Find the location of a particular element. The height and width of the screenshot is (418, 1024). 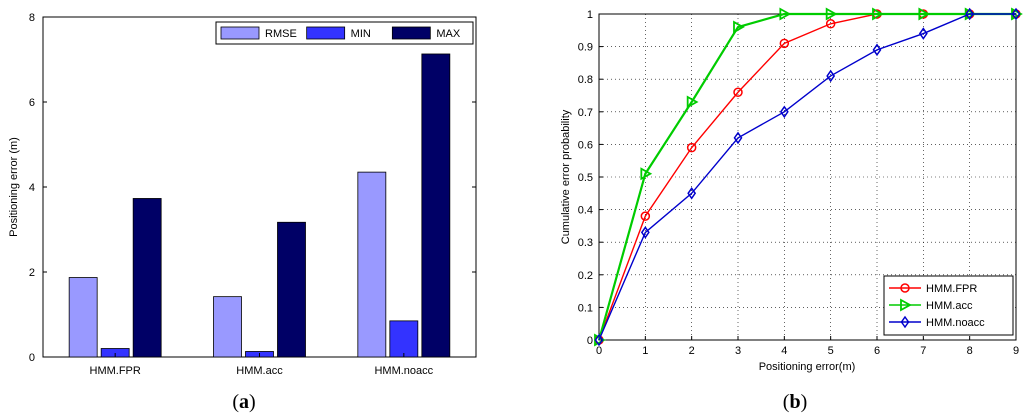

y-tick-label-b: 0.2 is located at coordinates (585, 276).